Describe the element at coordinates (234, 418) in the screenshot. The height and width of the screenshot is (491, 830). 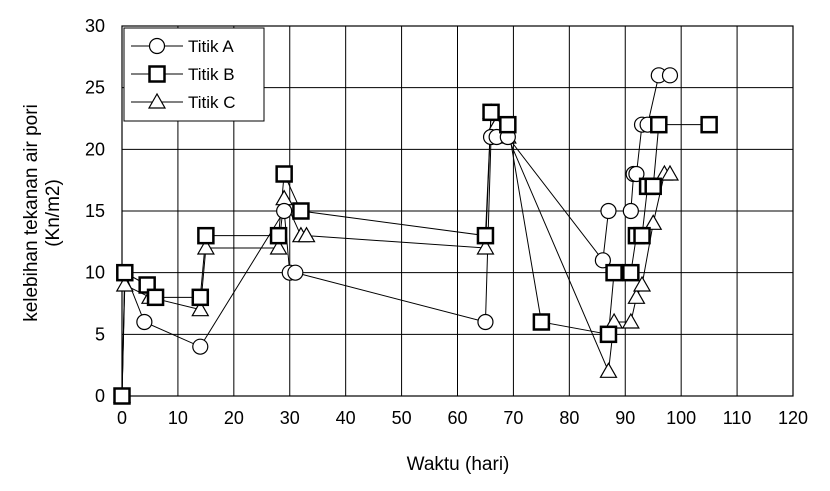
I see `x-tick-label: 20` at that location.